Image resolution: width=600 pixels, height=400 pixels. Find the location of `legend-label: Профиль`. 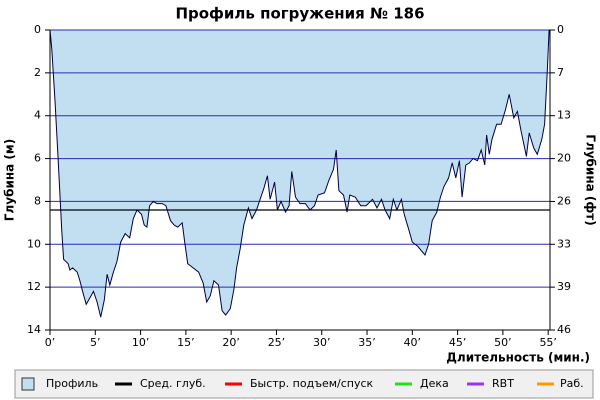

legend-label: Профиль is located at coordinates (72, 383).